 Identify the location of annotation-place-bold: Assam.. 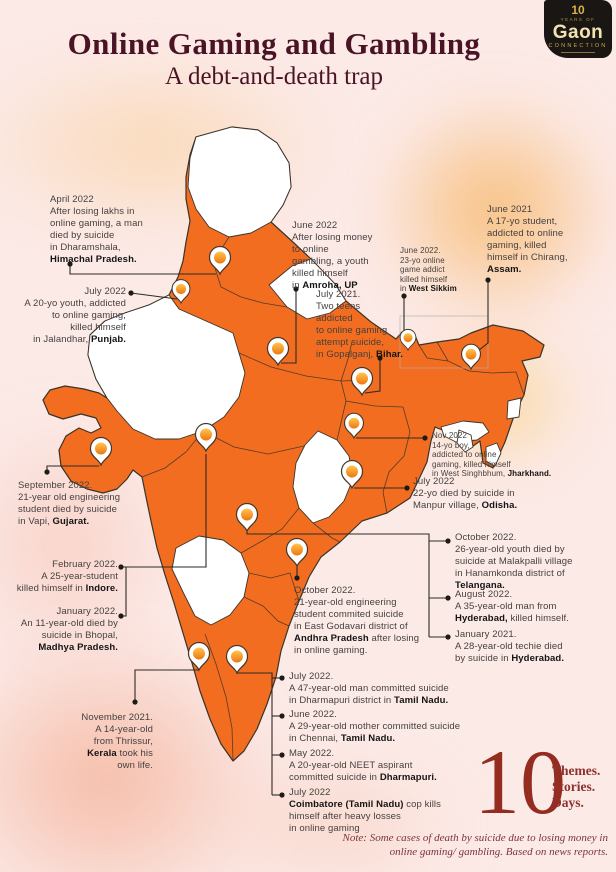
(504, 269).